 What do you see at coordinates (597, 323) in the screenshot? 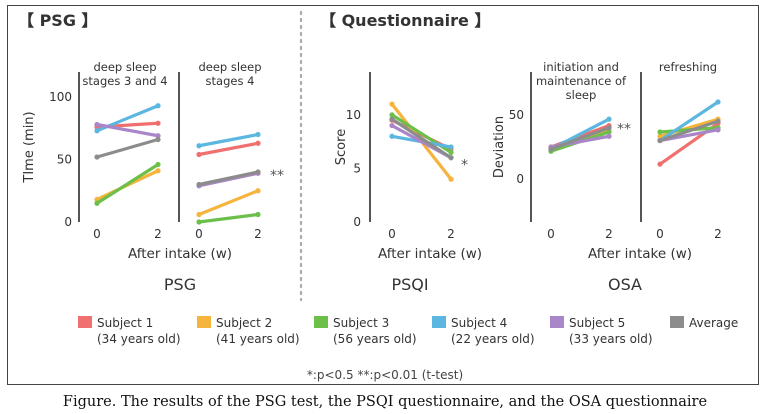
I see `legend-label: Subject 5` at bounding box center [597, 323].